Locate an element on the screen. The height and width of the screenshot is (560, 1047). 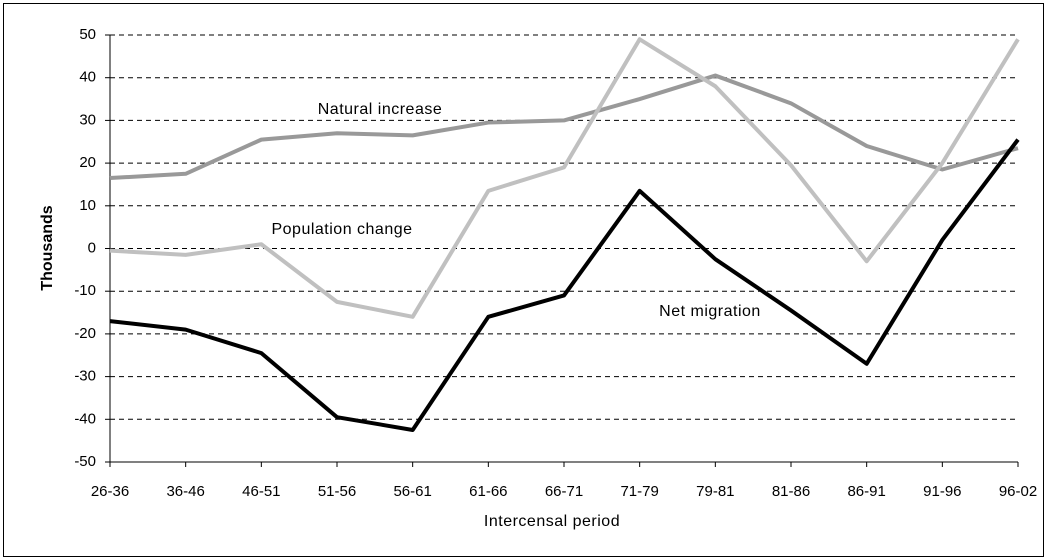
y-tick-label: -20 is located at coordinates (85, 333).